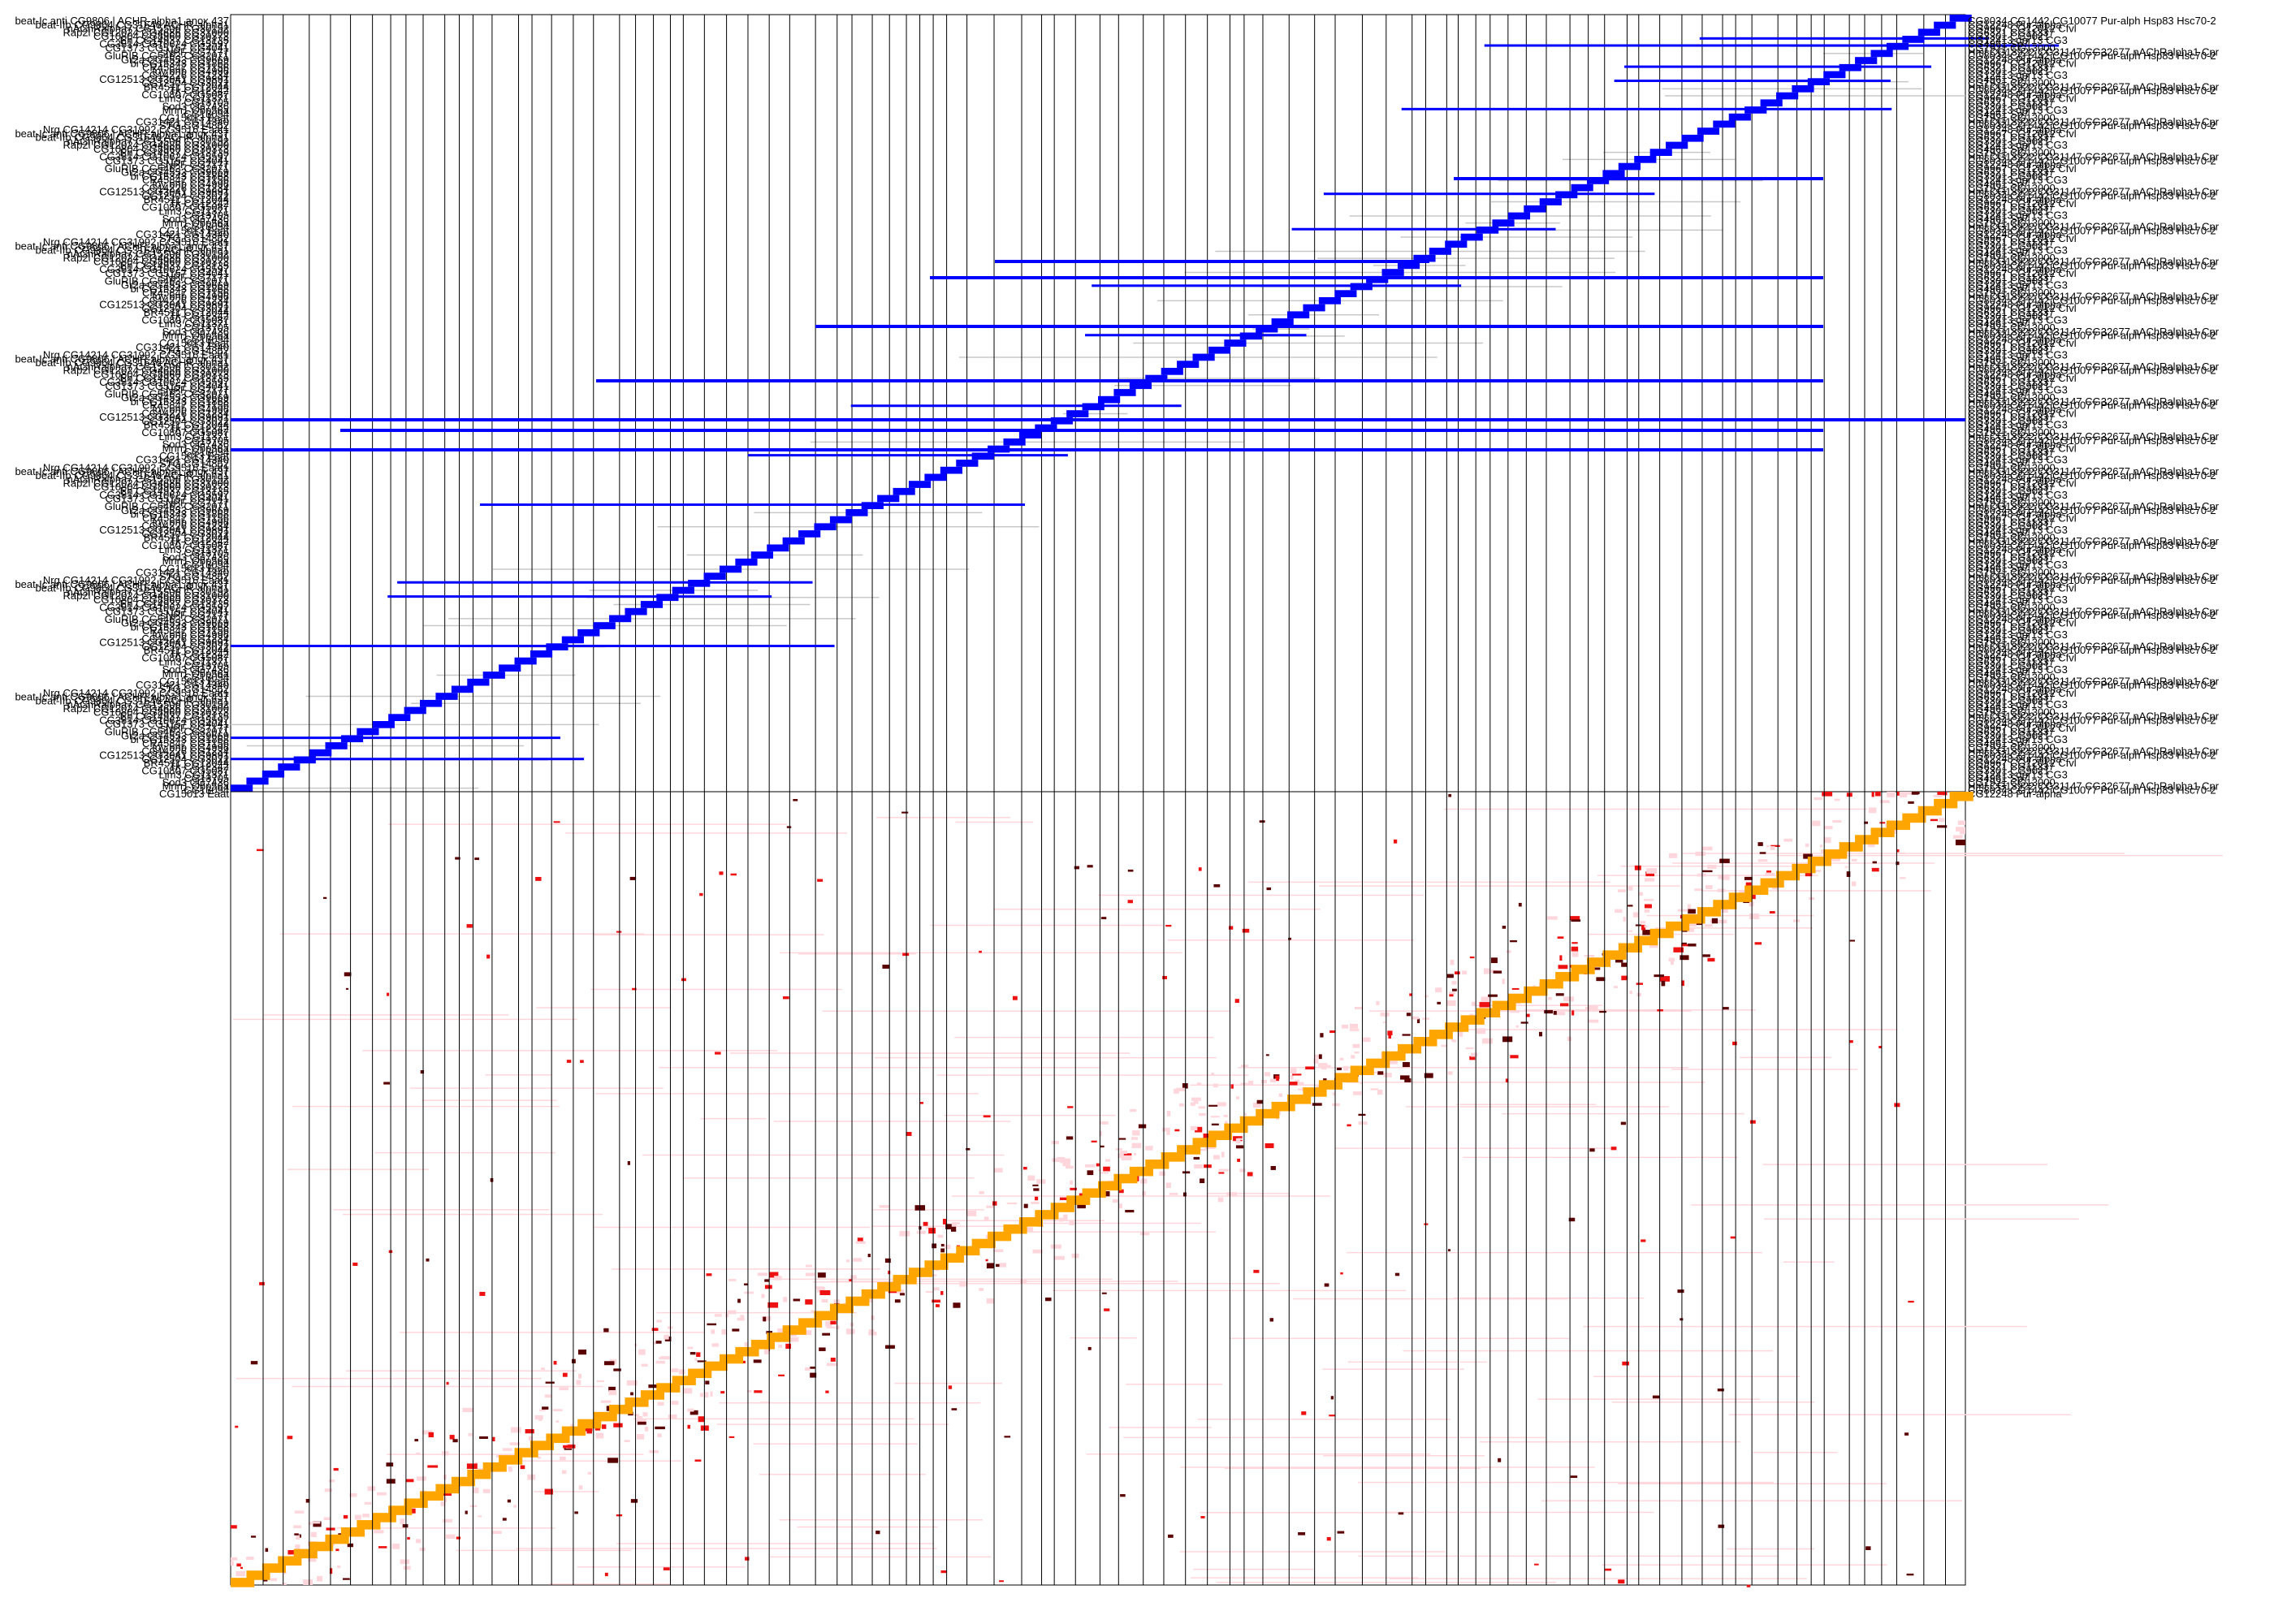 This screenshot has width=2274, height=1624. What do you see at coordinates (164, 192) in the screenshot?
I see `left-axis-label: CG12513 CG3041 CG9891` at bounding box center [164, 192].